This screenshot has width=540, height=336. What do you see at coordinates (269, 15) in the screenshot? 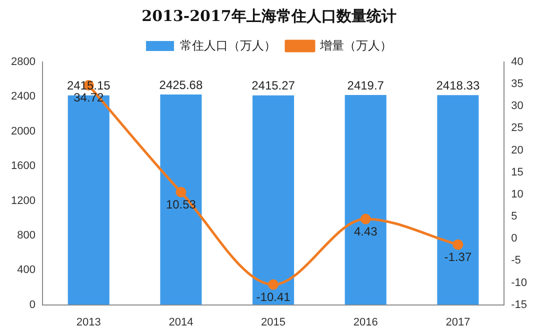
I see `chart-title: 2013-2017年上海常住人口数量统计` at bounding box center [269, 15].